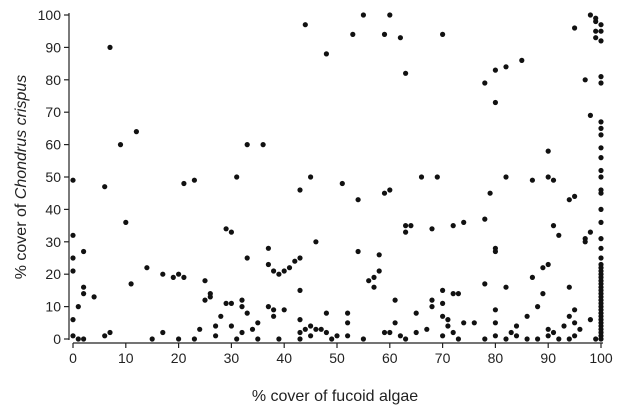  What do you see at coordinates (53, 47) in the screenshot?
I see `y-tick-label: 90` at bounding box center [53, 47].